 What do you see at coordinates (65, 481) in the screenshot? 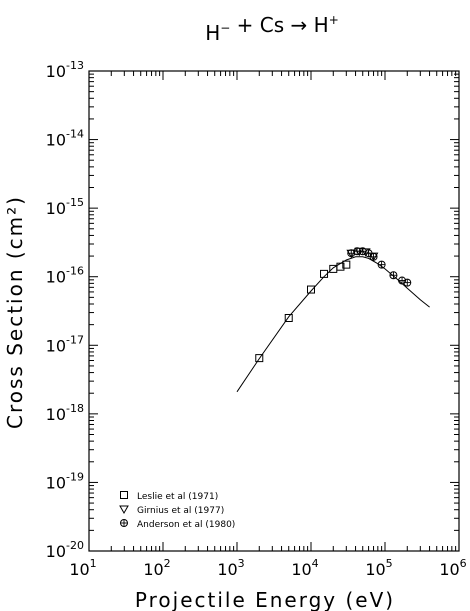
I see `y-tick-label: 10-19` at bounding box center [65, 481].